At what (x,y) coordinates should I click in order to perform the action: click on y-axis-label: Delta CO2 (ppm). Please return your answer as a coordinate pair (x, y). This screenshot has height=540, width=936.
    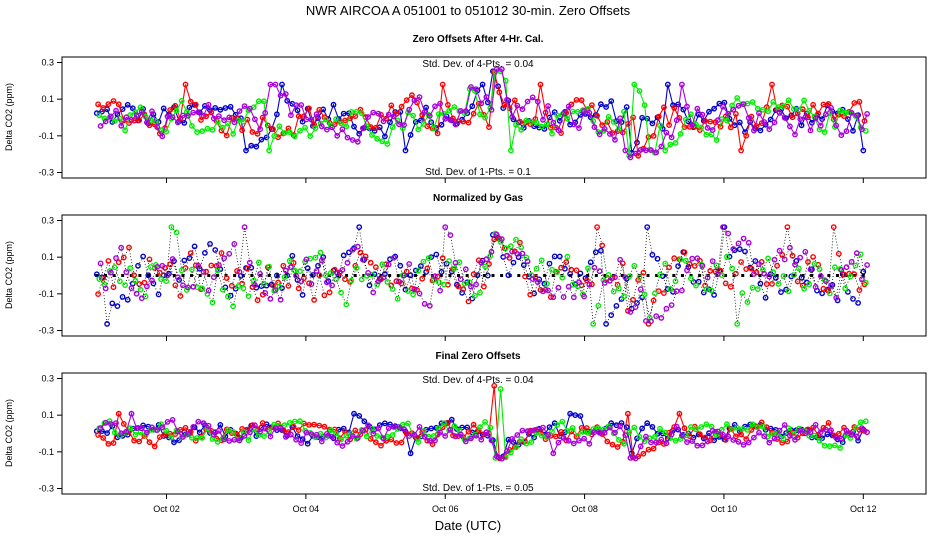
    Looking at the image, I should click on (9, 117).